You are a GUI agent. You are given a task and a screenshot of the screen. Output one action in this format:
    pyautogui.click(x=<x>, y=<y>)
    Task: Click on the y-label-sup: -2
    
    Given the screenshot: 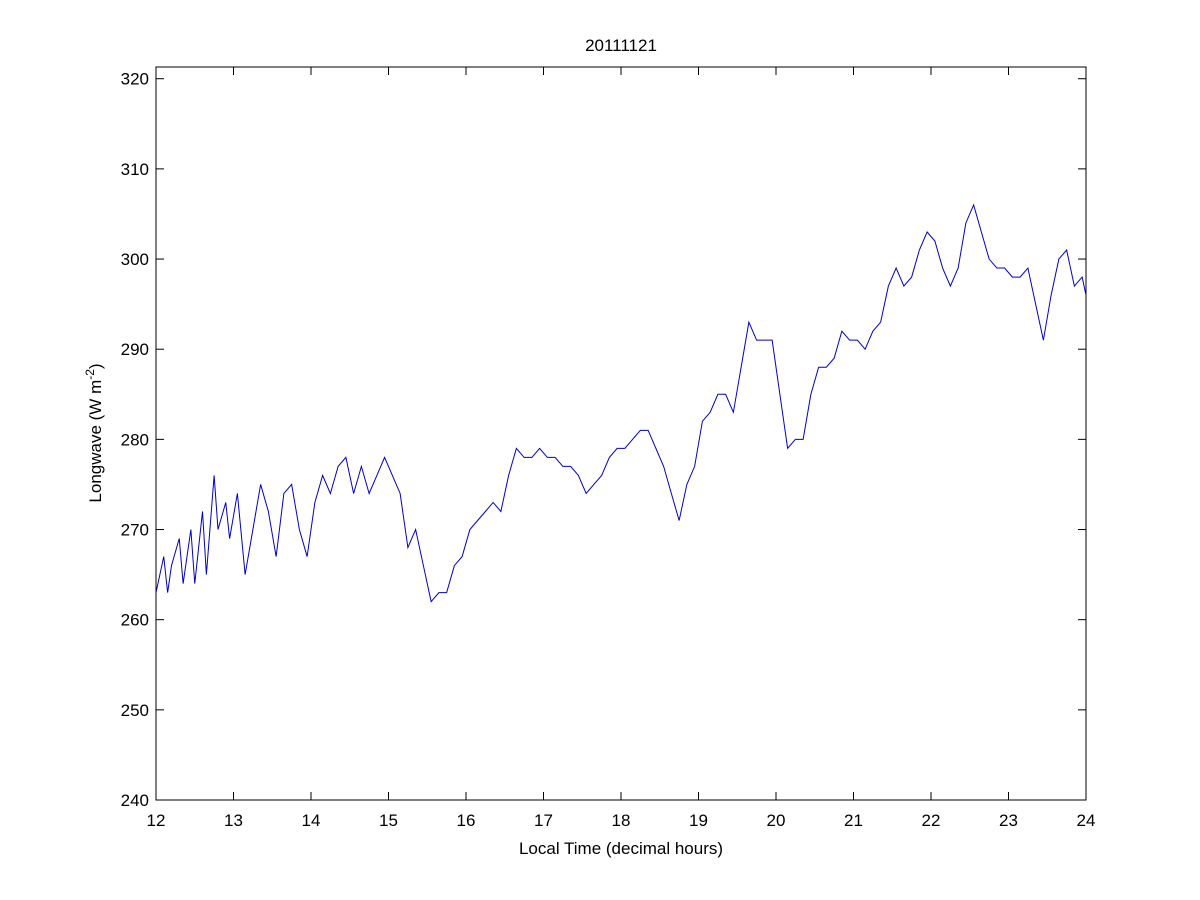 What is the action you would take?
    pyautogui.click(x=90, y=374)
    